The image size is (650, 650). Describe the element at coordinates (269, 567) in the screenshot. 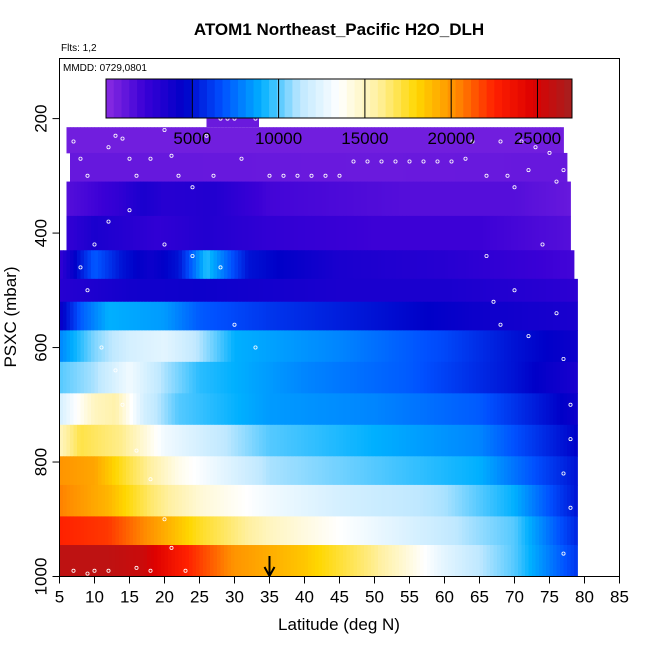

I see `latitude-marker-arrow` at that location.